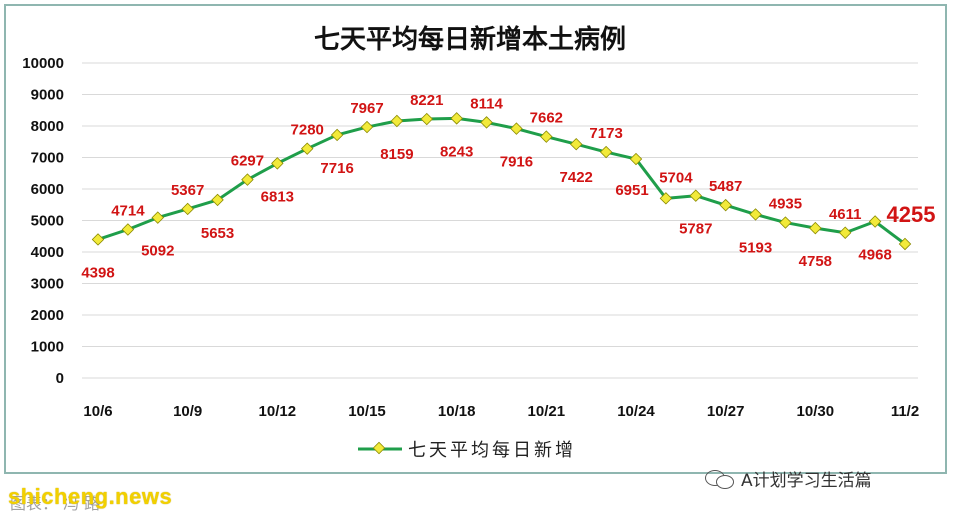 Image resolution: width=953 pixels, height=519 pixels. Describe the element at coordinates (128, 211) in the screenshot. I see `data-label: 4714` at that location.